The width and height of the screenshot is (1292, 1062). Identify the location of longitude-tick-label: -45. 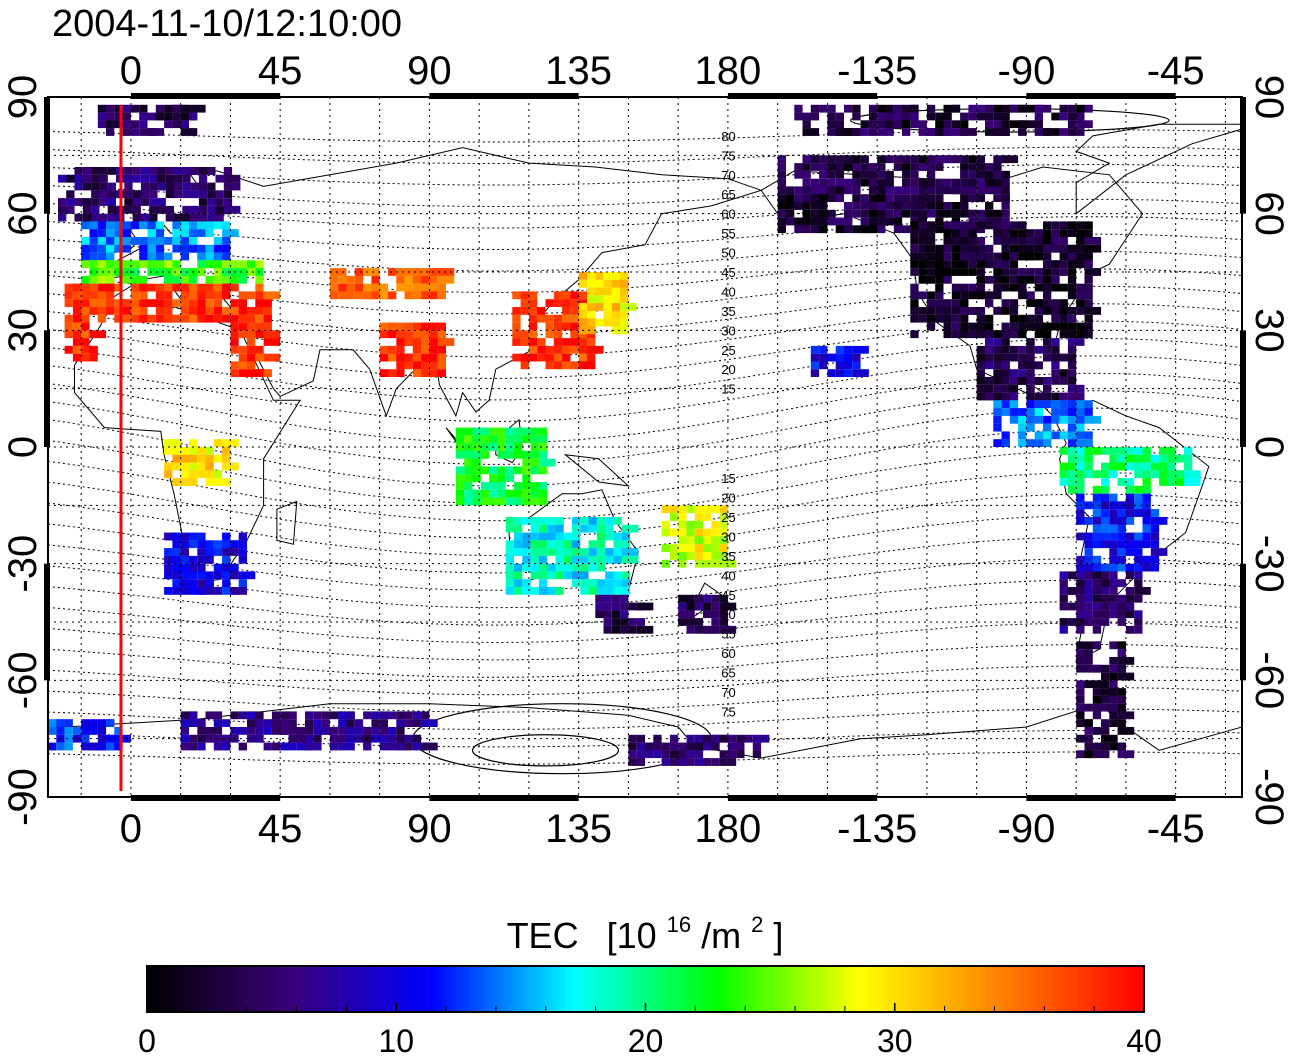
(1176, 829).